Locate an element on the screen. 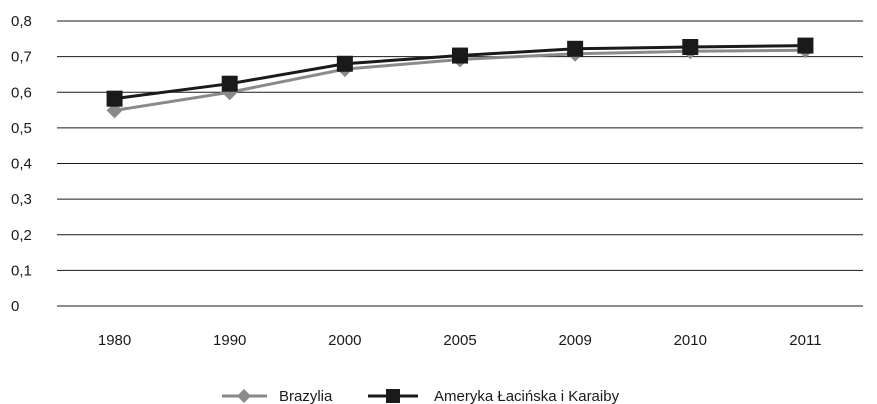 This screenshot has width=877, height=404. legend-item-brazylia: Brazylia is located at coordinates (277, 396).